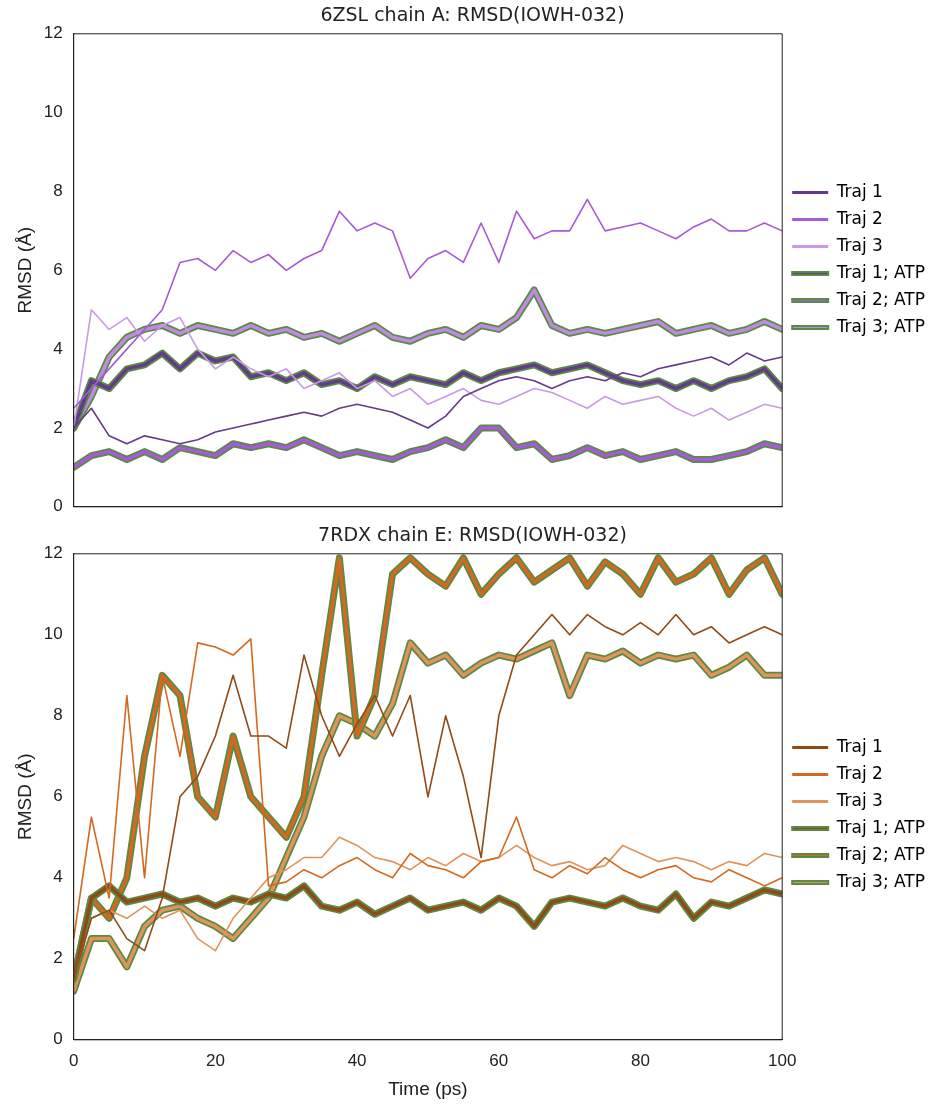 The width and height of the screenshot is (945, 1111). What do you see at coordinates (782, 1060) in the screenshot?
I see `x-tick-label: 100` at bounding box center [782, 1060].